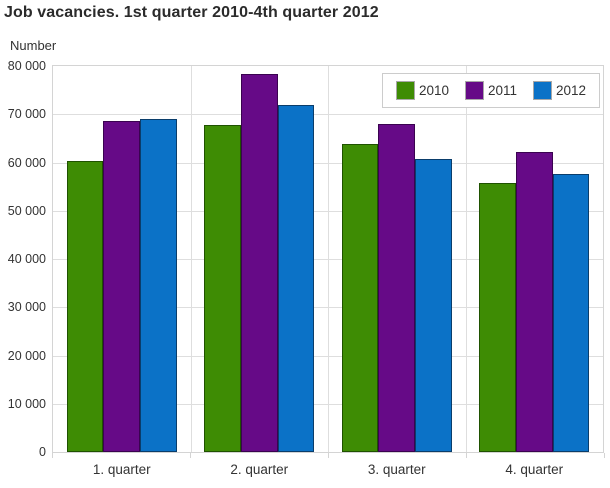 This screenshot has width=610, height=488. What do you see at coordinates (534, 302) in the screenshot?
I see `bar-2011-q4` at bounding box center [534, 302].